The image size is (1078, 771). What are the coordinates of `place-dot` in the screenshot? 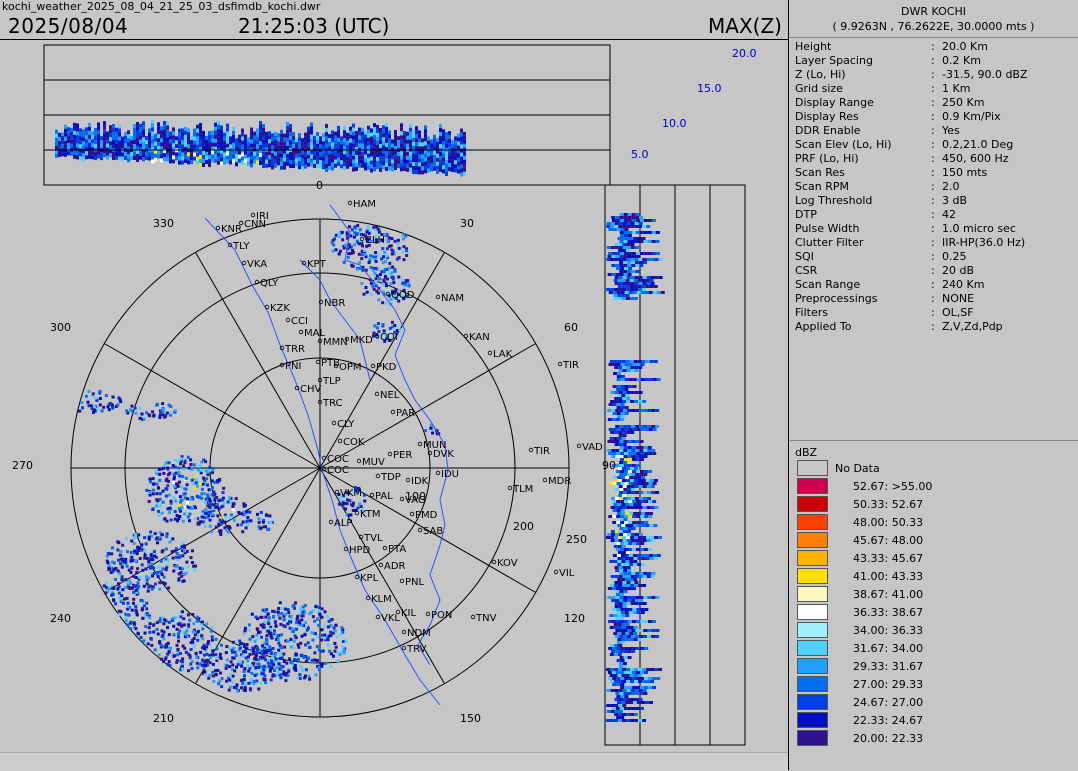 It's located at (420, 530).